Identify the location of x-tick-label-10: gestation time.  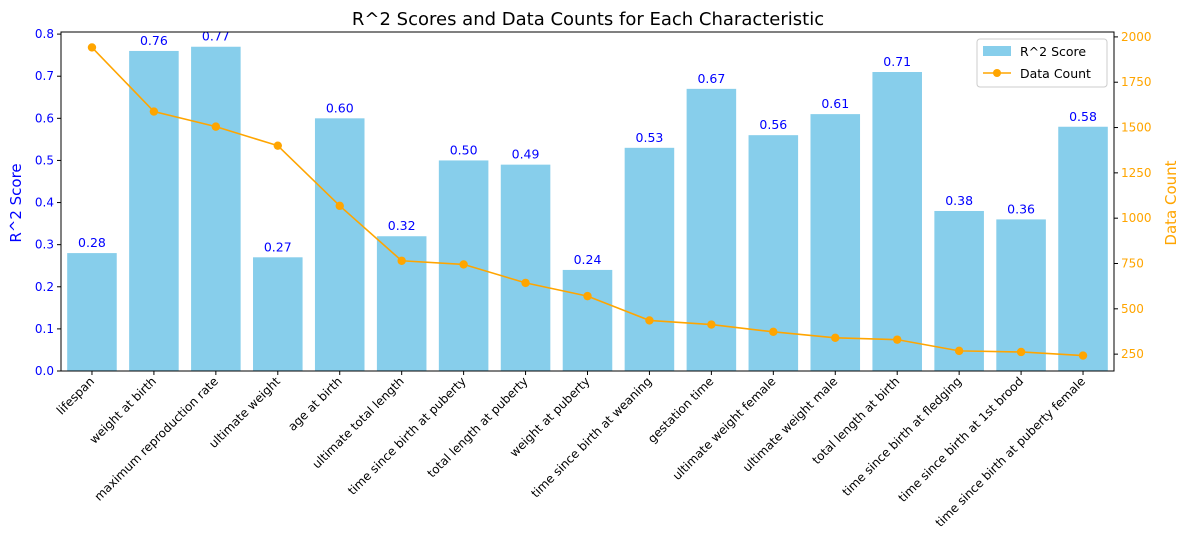
(681, 410).